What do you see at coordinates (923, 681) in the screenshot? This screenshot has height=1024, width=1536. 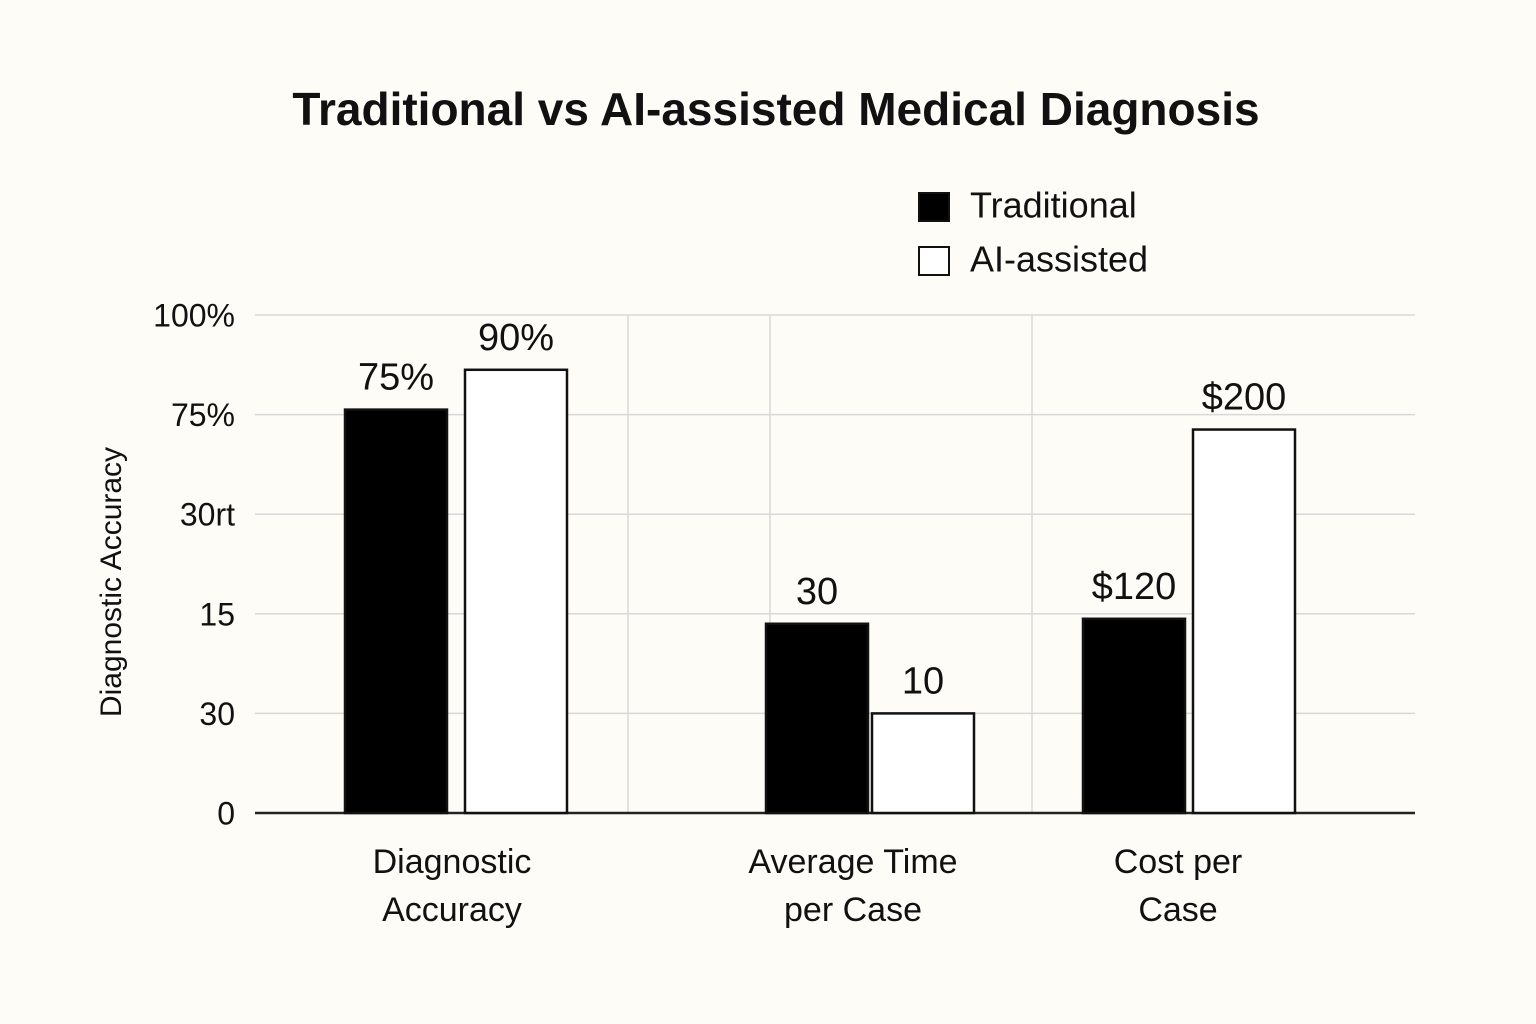 I see `value-label: 10` at bounding box center [923, 681].